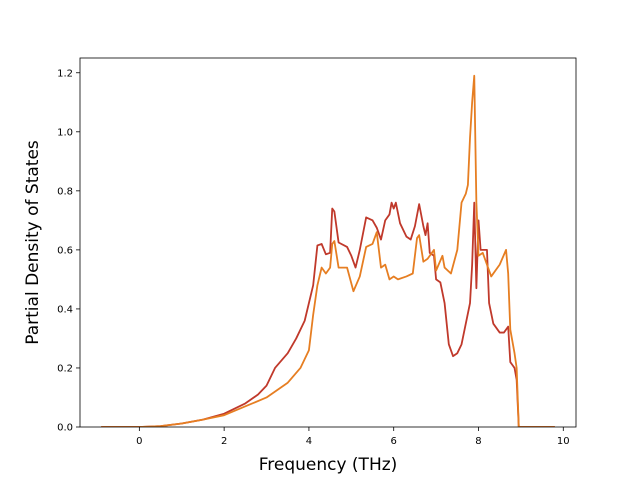  Describe the element at coordinates (328, 465) in the screenshot. I see `x-axis-label: Frequency (THz)` at that location.